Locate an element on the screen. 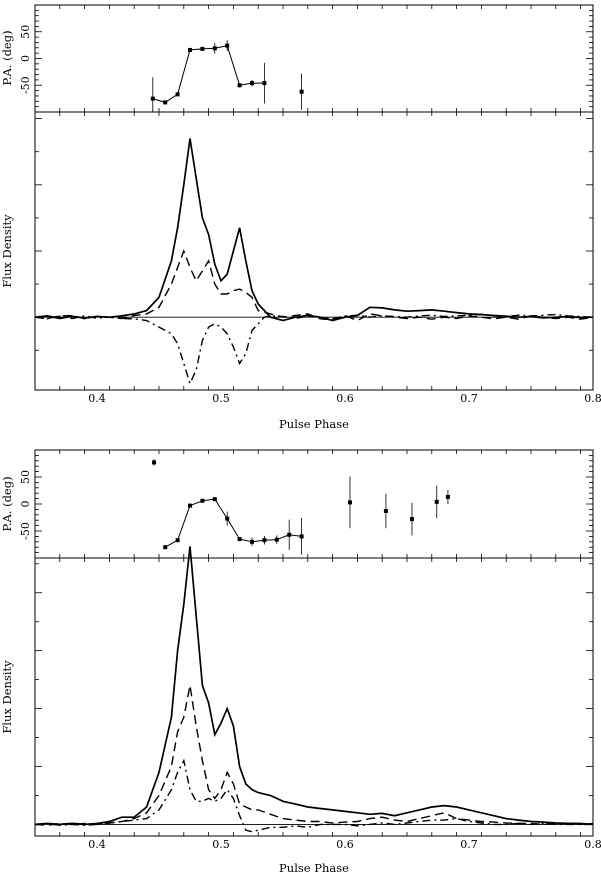  panel-1-flux-ylabel: Flux Density is located at coordinates (7, 251).